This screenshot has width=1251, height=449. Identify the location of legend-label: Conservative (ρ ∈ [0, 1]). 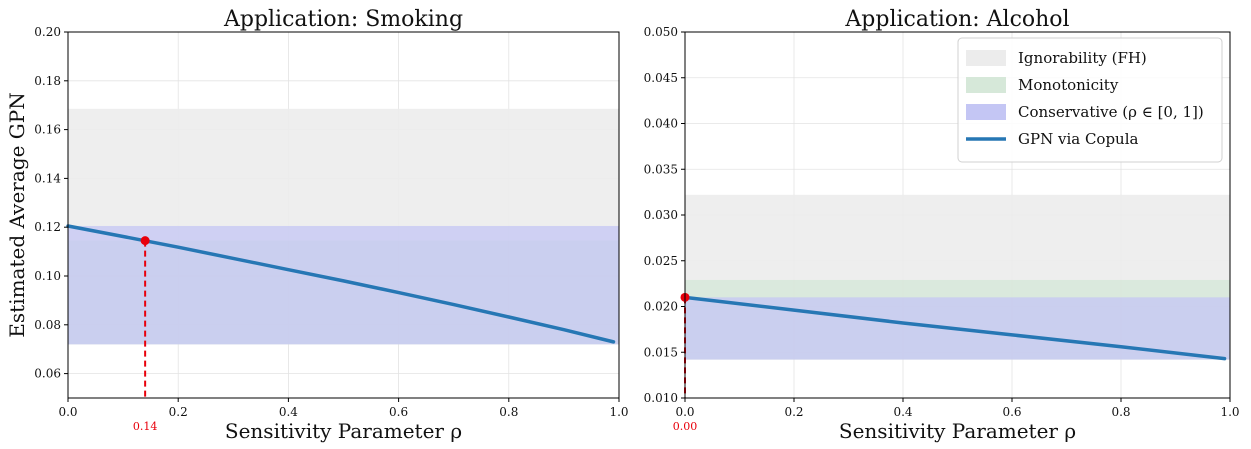
(1111, 112).